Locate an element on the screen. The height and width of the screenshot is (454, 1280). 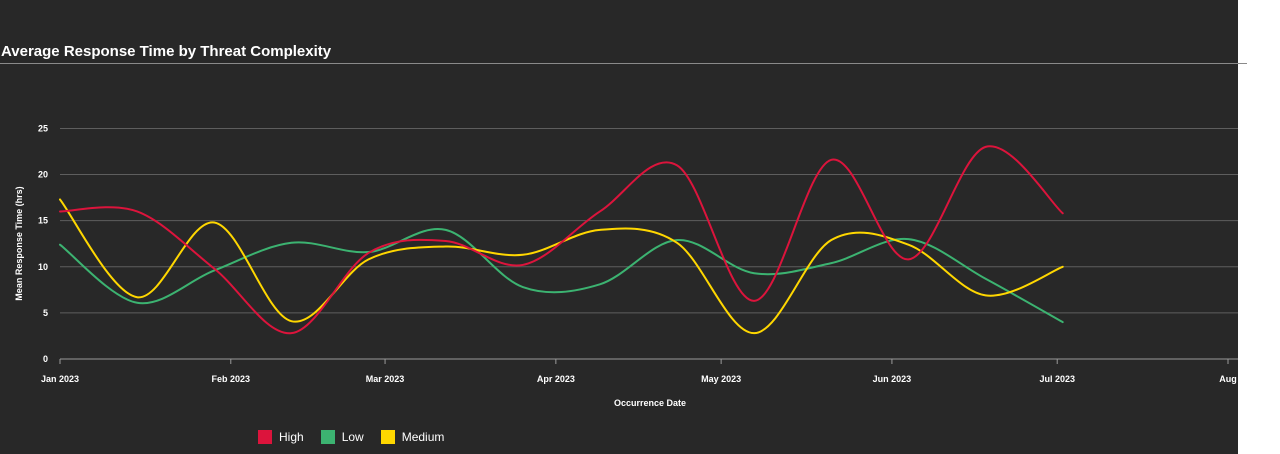
x-tick-label: May 2023 is located at coordinates (721, 379).